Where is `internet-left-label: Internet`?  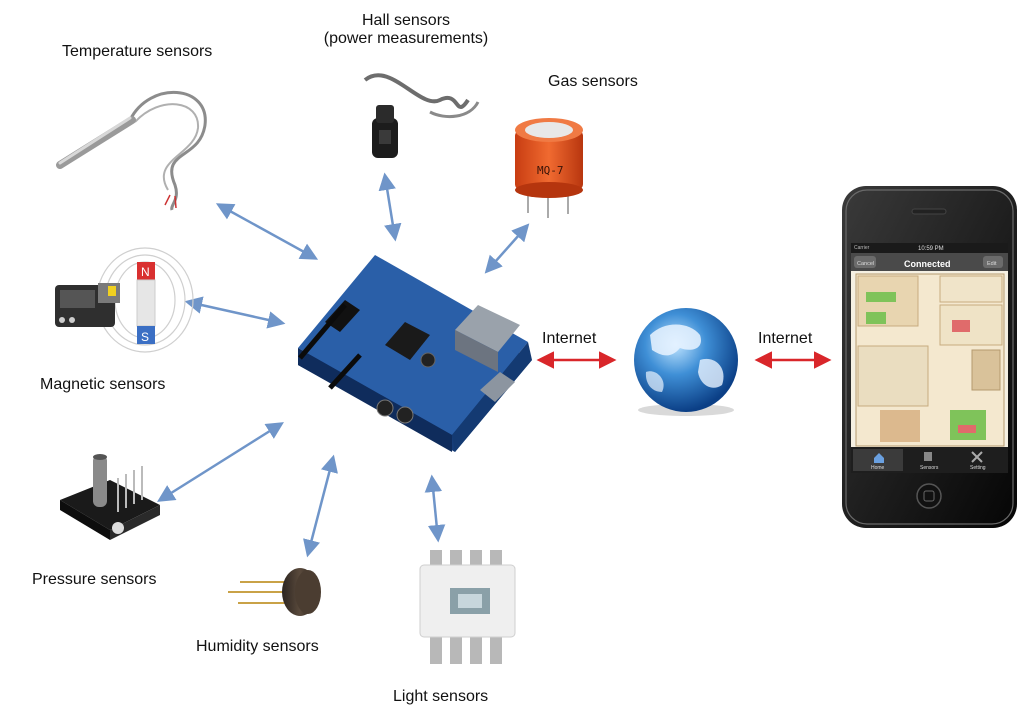
internet-left-label: Internet is located at coordinates (569, 338).